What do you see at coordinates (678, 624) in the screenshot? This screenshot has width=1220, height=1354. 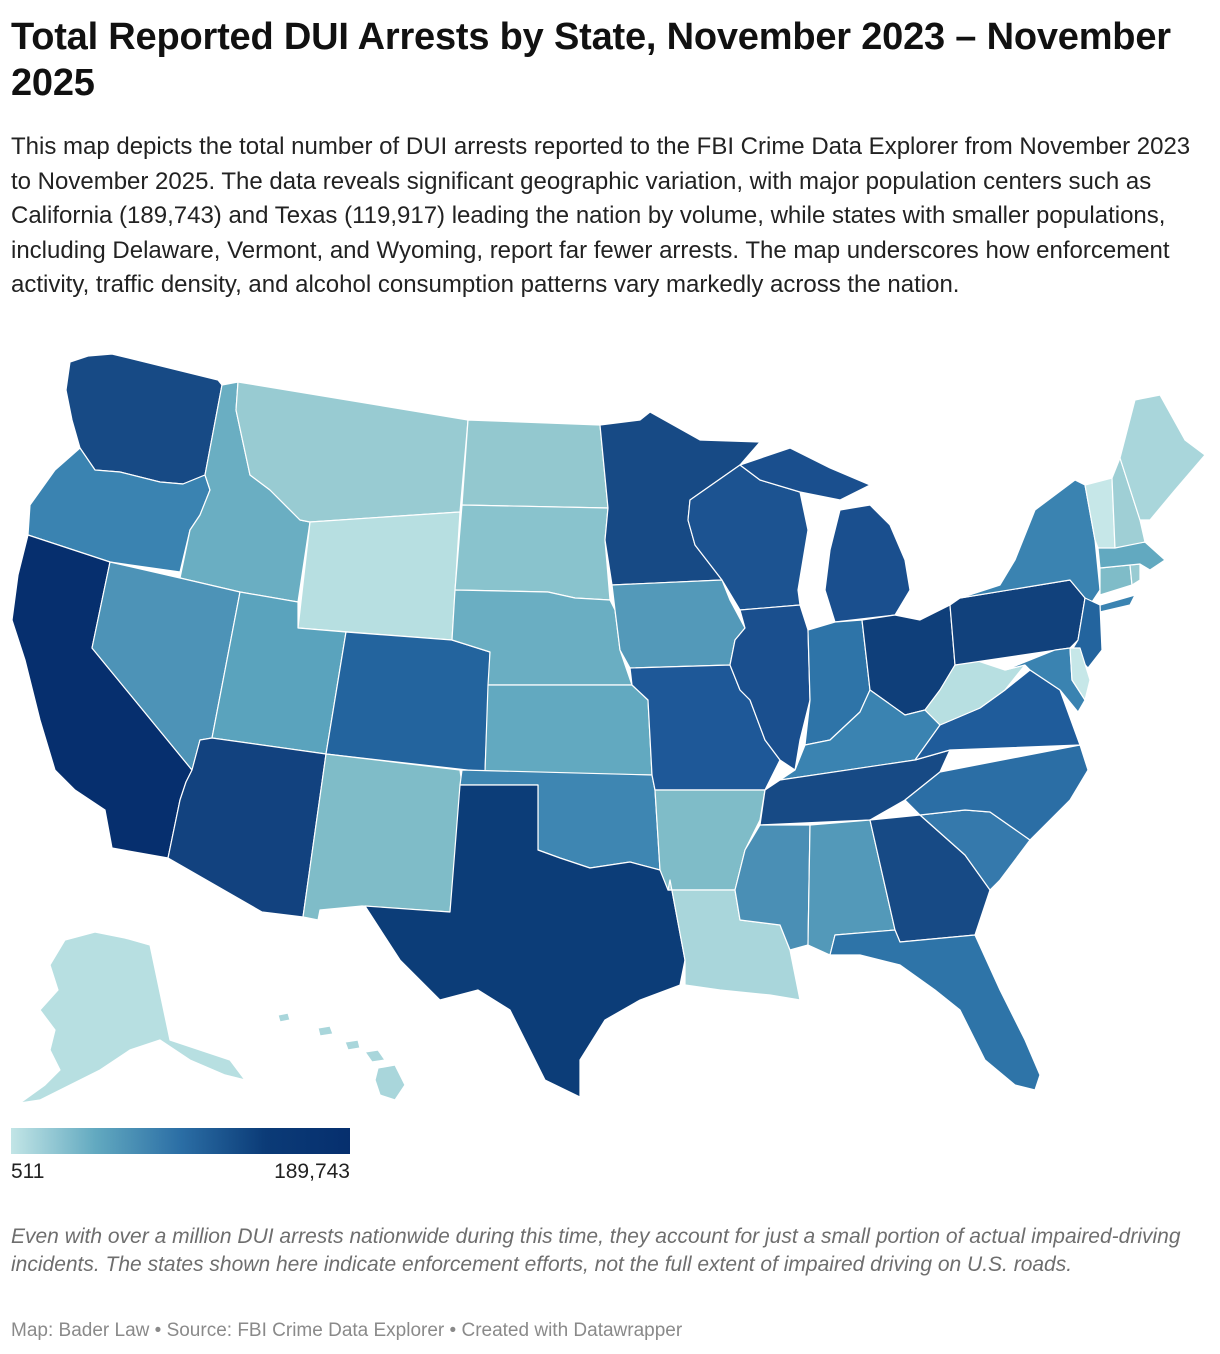 I see `state-ia: Iowa` at bounding box center [678, 624].